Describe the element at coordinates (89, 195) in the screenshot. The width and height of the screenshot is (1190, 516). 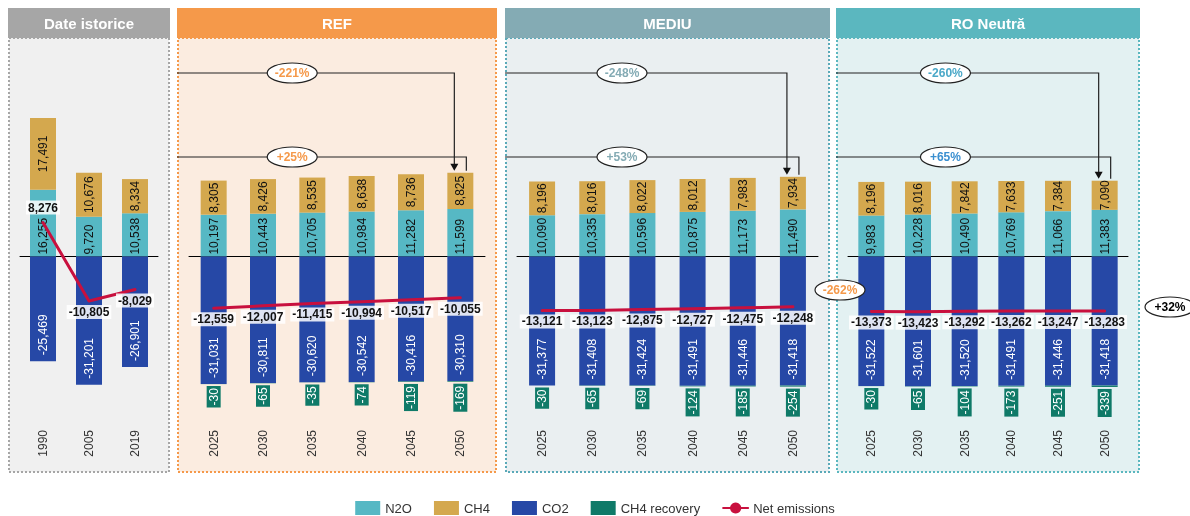
I see `data-label: 10,676` at that location.